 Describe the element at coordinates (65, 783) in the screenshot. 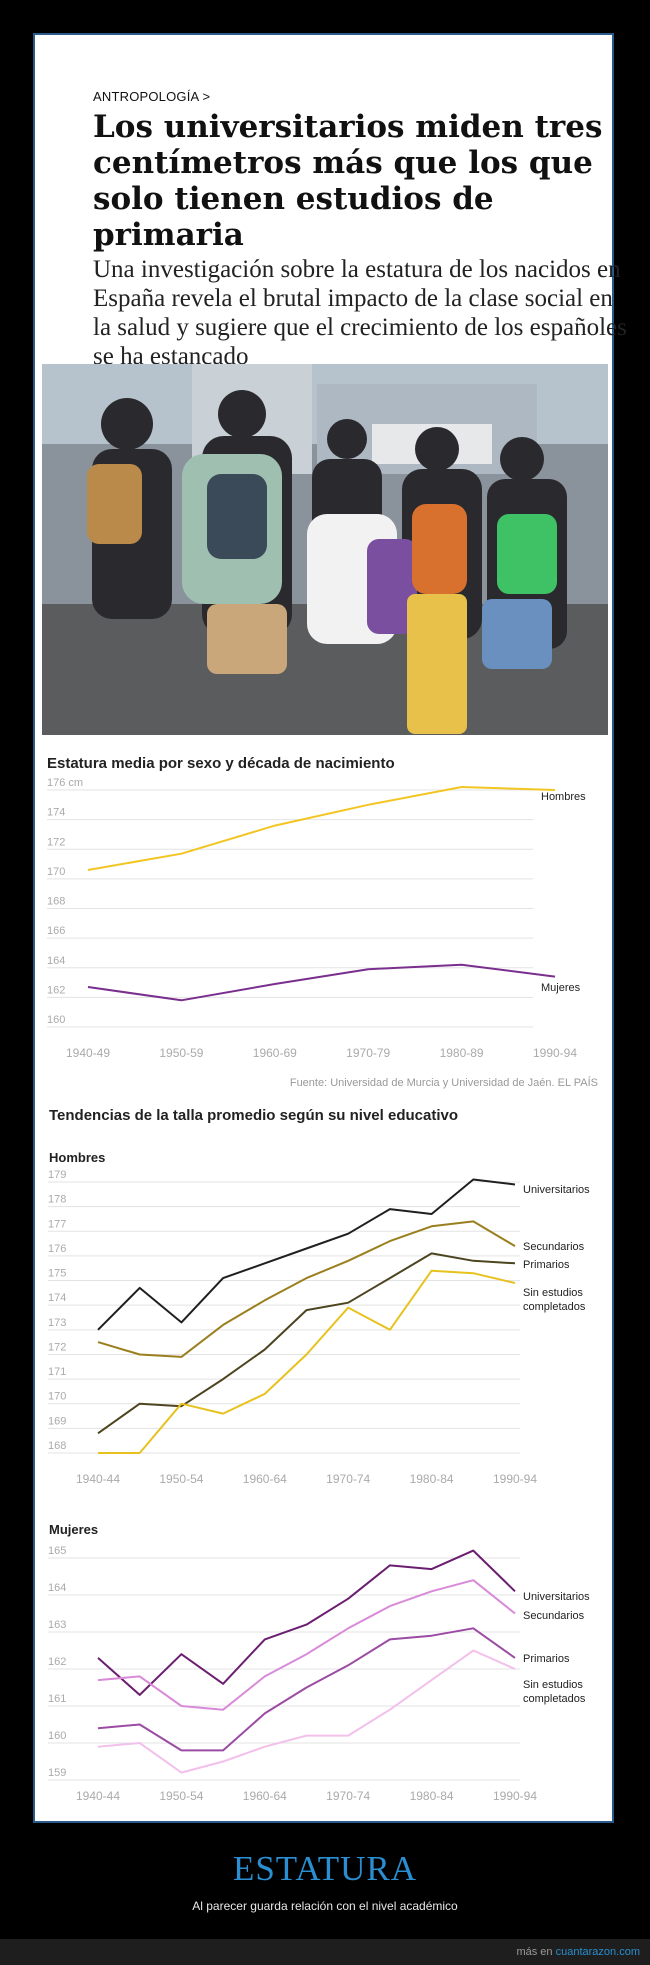

I see `y-tick-label: 176 cm` at that location.